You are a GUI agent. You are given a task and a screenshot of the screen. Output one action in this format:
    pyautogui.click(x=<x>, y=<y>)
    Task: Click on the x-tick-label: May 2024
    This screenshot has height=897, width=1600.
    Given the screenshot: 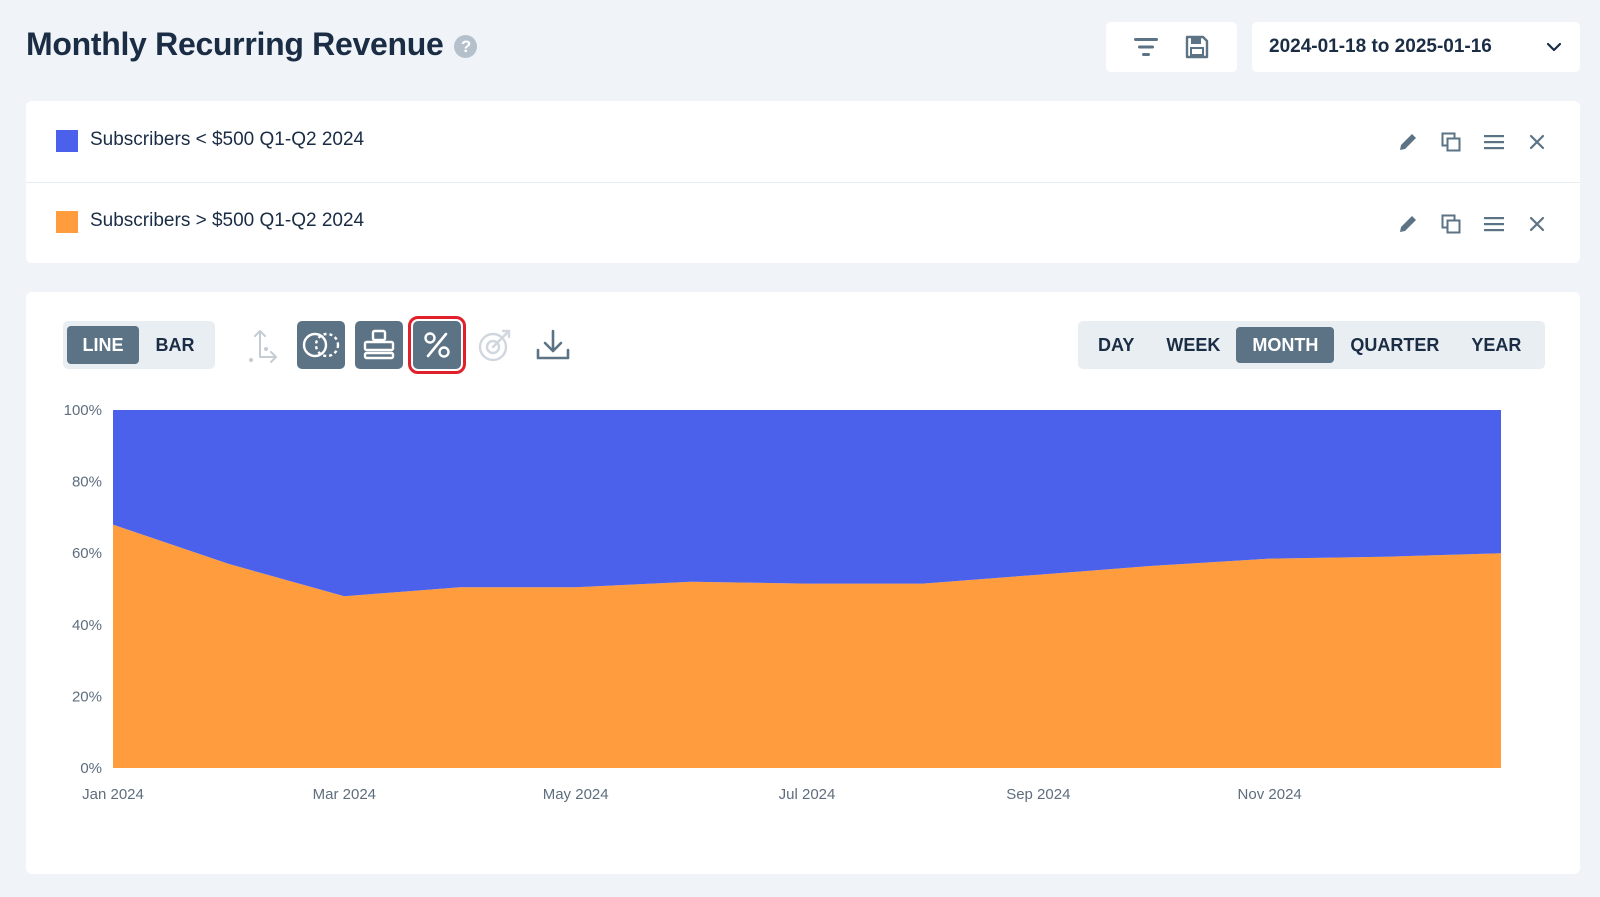 What is the action you would take?
    pyautogui.click(x=576, y=794)
    